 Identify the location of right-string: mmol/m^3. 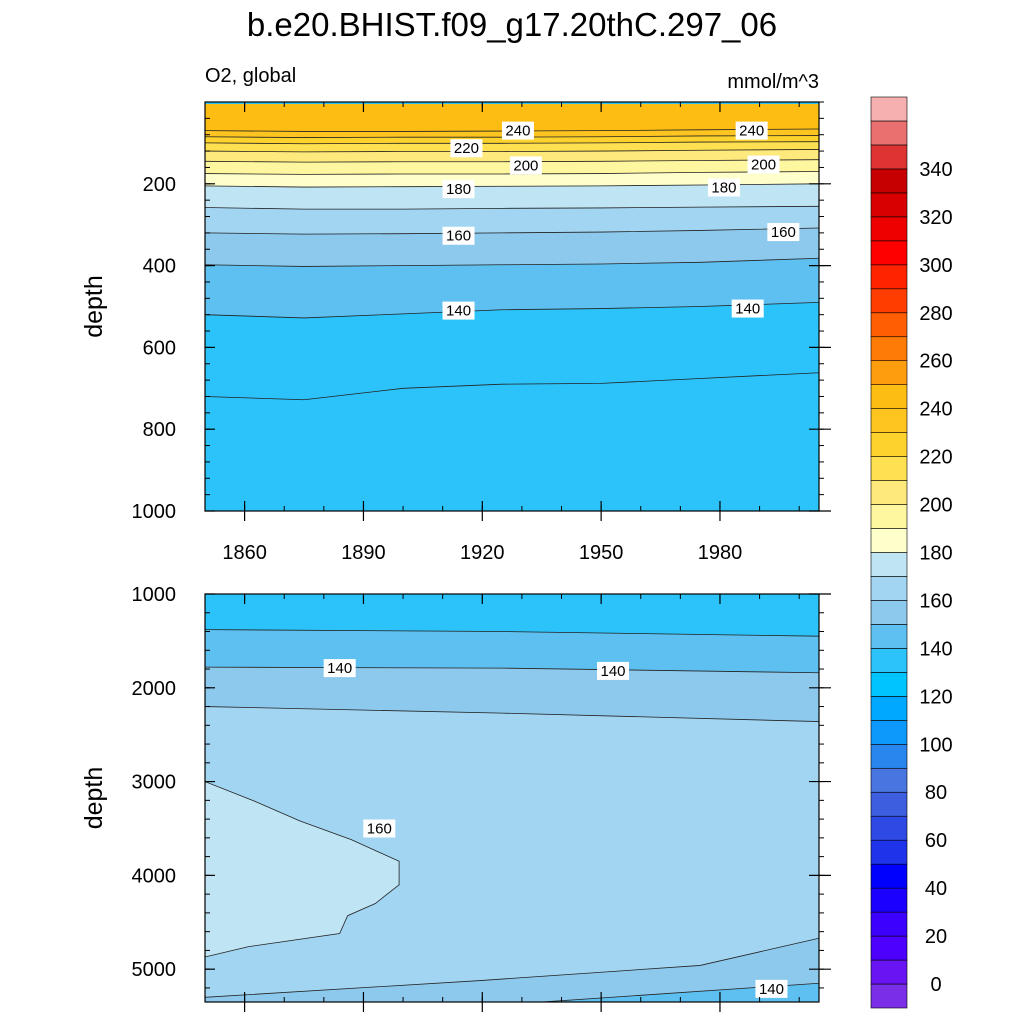
(773, 82).